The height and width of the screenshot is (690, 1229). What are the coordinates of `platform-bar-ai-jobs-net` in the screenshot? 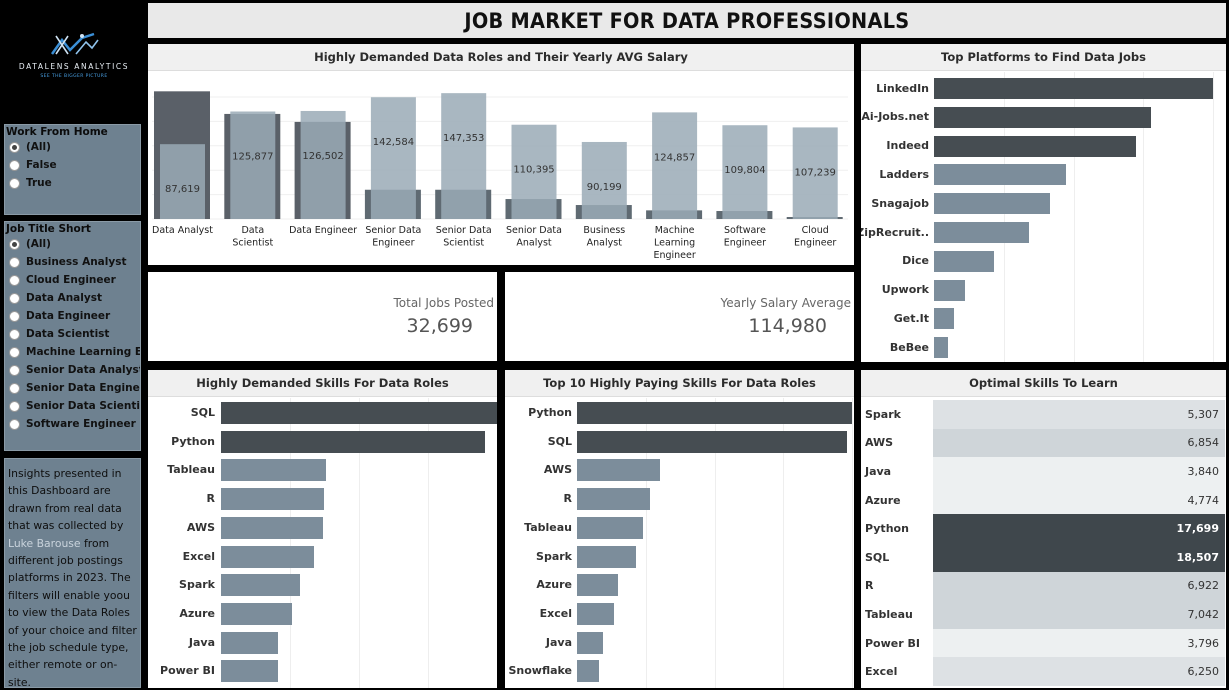 It's located at (1042, 117).